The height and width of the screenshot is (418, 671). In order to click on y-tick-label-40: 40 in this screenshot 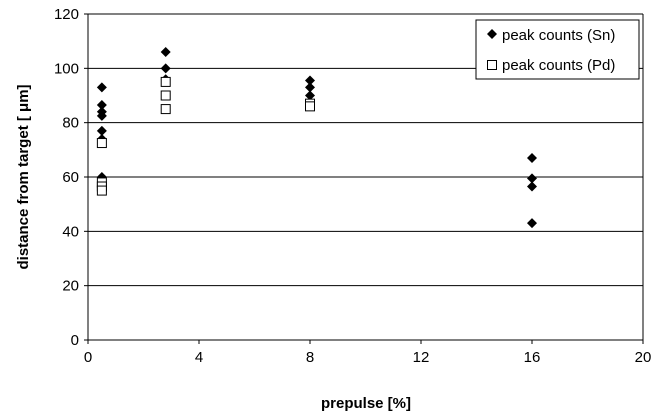, I will do `click(70, 231)`.